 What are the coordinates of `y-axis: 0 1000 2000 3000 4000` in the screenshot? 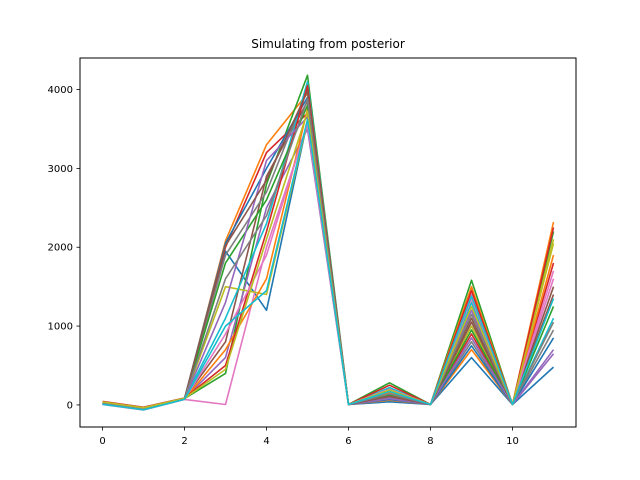 It's located at (64, 248).